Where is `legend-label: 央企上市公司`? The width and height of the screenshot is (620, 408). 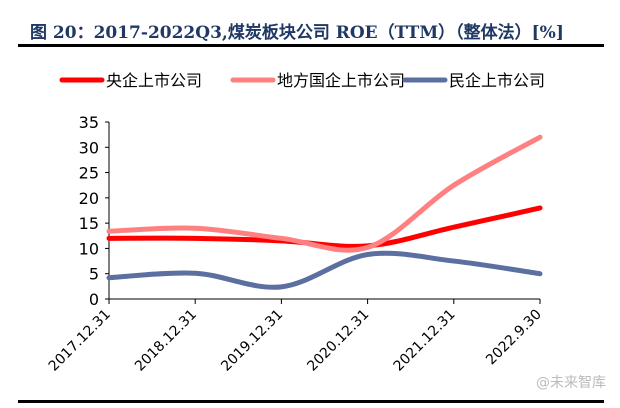 legend-label: 央企上市公司 is located at coordinates (154, 80).